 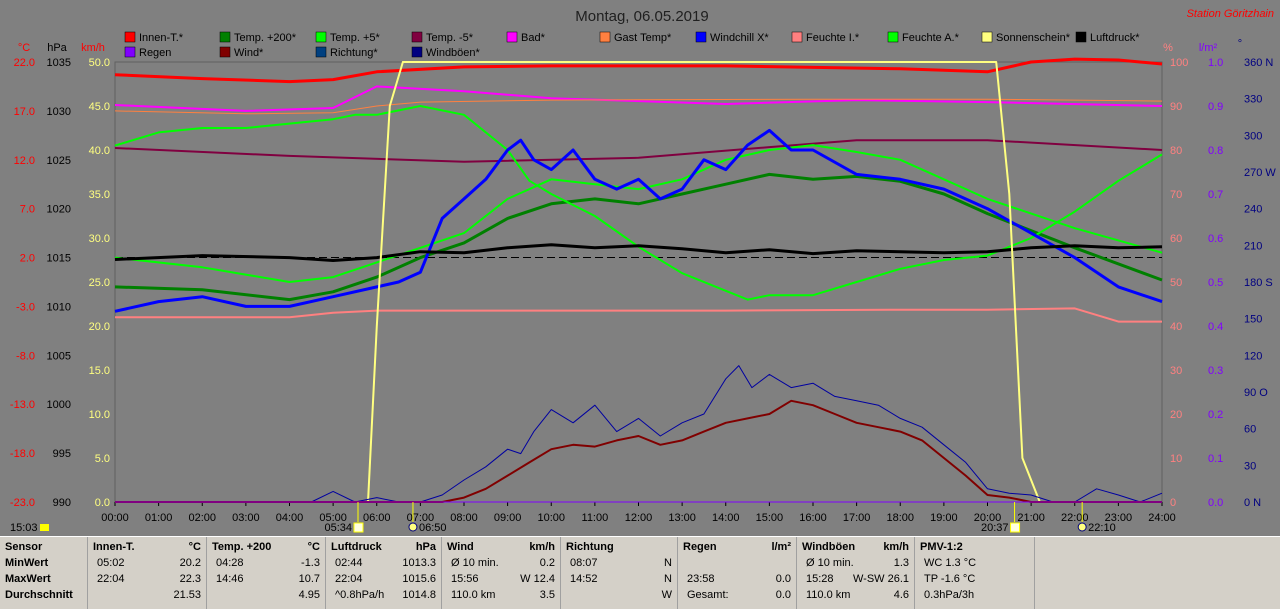 I want to click on press-tick: 1000, so click(x=59, y=405).